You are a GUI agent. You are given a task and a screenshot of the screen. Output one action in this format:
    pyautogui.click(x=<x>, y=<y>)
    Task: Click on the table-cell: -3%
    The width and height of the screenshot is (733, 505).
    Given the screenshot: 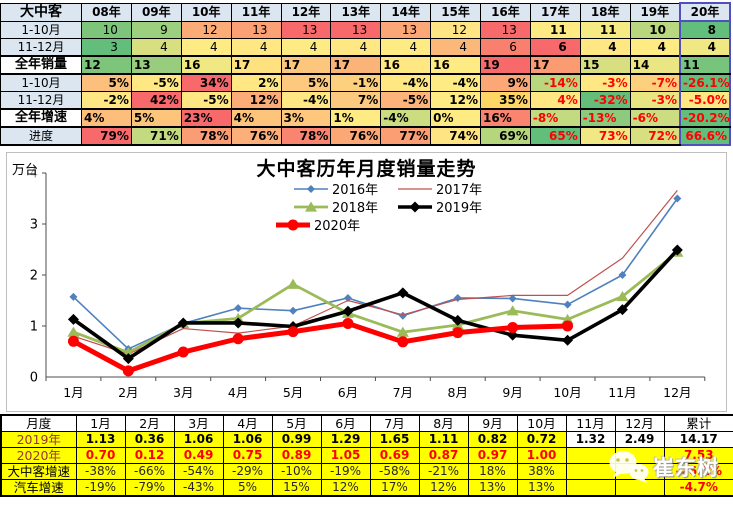 What is the action you would take?
    pyautogui.click(x=605, y=82)
    